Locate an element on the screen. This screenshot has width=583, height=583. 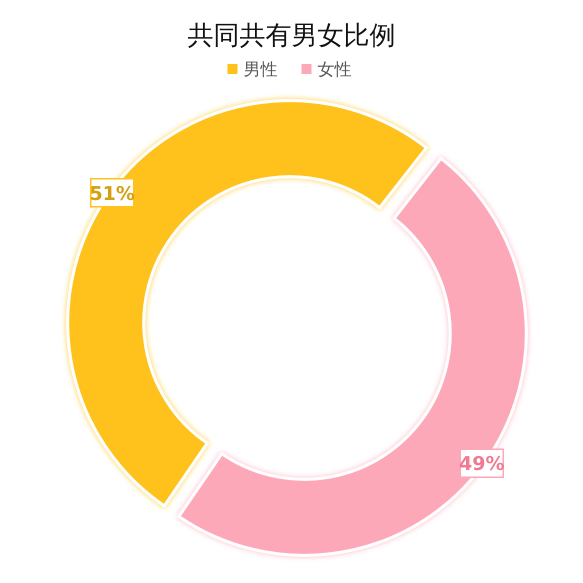
chart-title: 共同共有男女比例 is located at coordinates (292, 36).